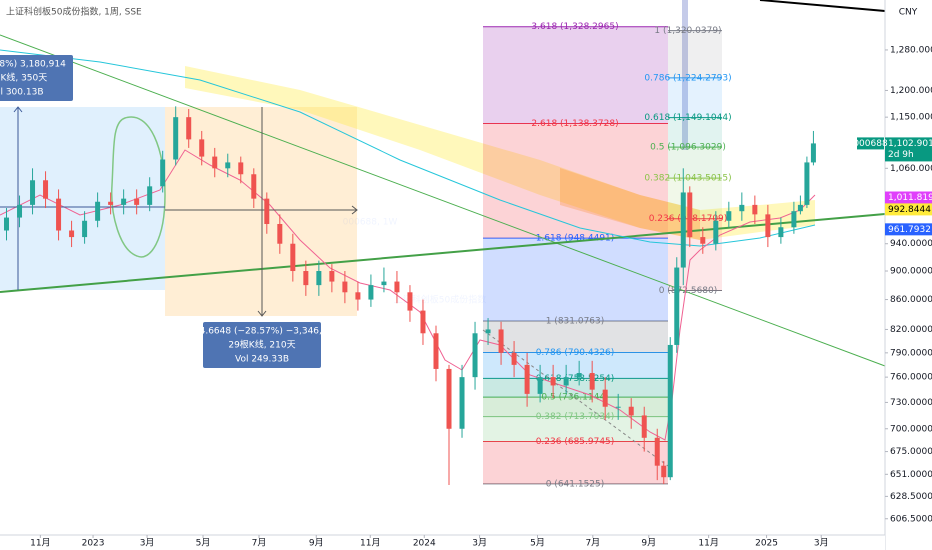 This screenshot has width=932, height=550. Describe the element at coordinates (93, 544) in the screenshot. I see `x-tick-label: 2023` at that location.